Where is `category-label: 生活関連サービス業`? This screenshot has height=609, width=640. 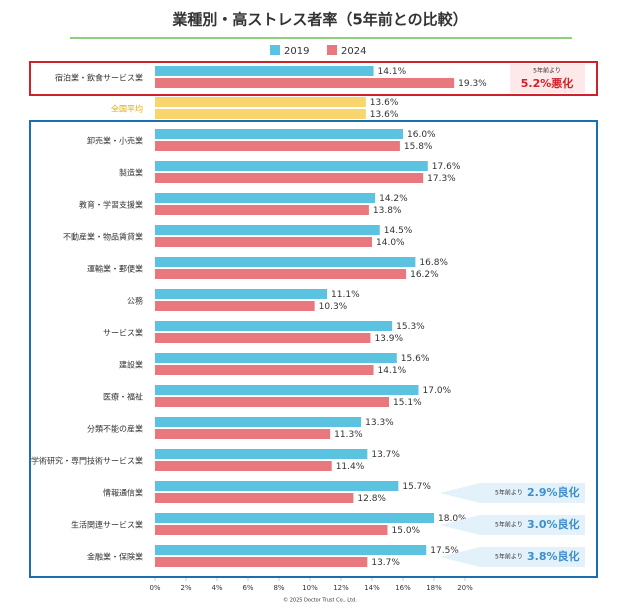 category-label: 生活関連サービス業 is located at coordinates (107, 525).